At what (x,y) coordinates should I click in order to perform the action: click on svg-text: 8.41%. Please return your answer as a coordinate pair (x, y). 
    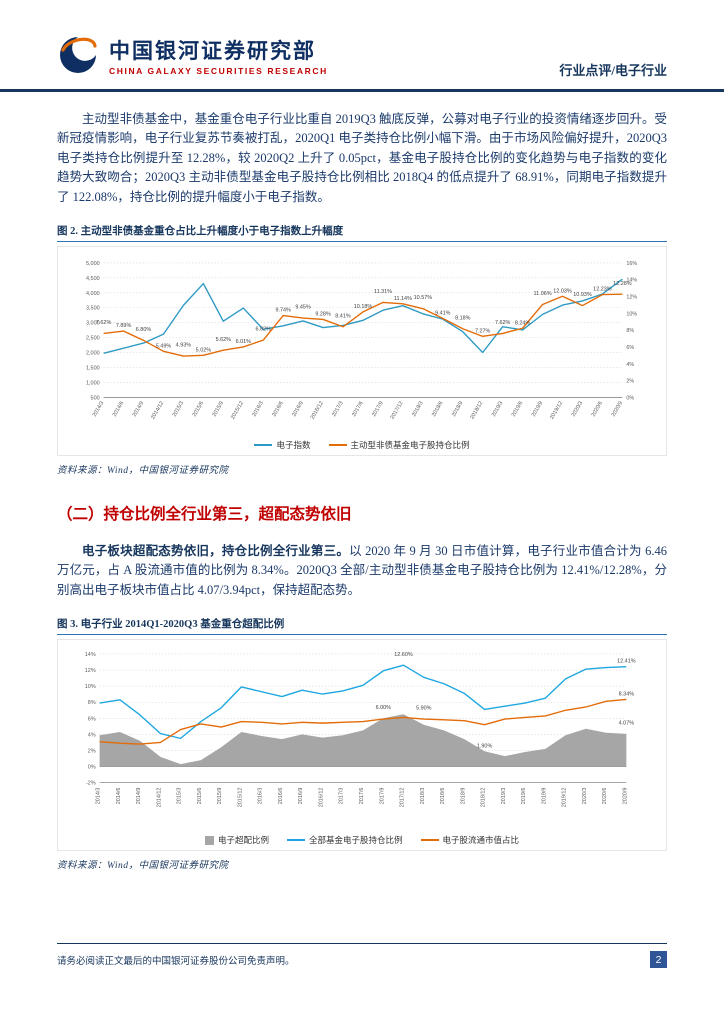
    Looking at the image, I should click on (343, 316).